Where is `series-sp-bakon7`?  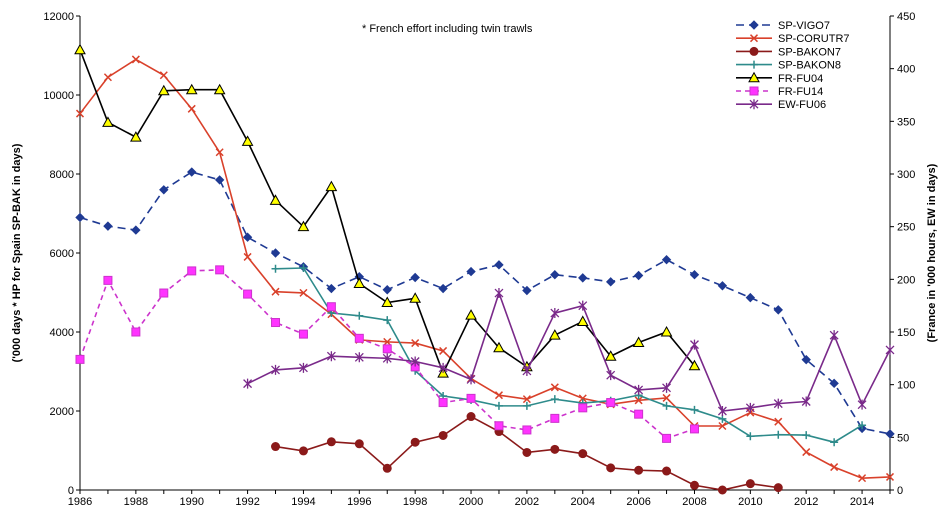
series-sp-bakon7 is located at coordinates (527, 453).